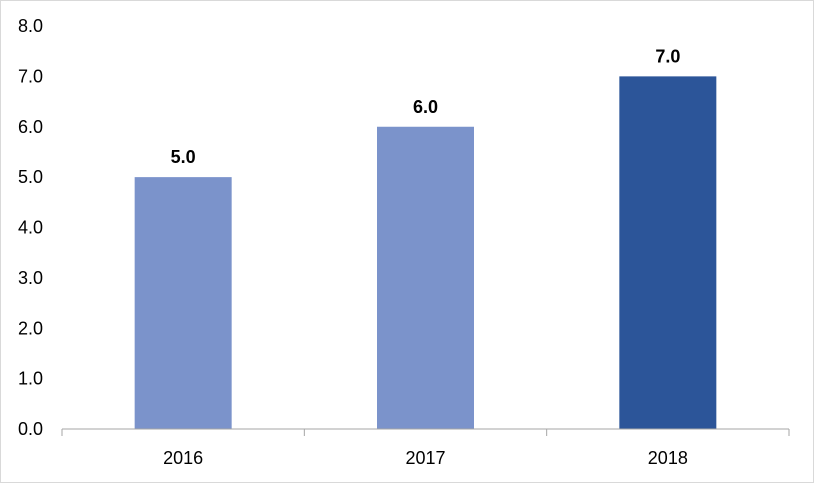 The image size is (814, 483). I want to click on y-tick-label: 0.0, so click(30, 429).